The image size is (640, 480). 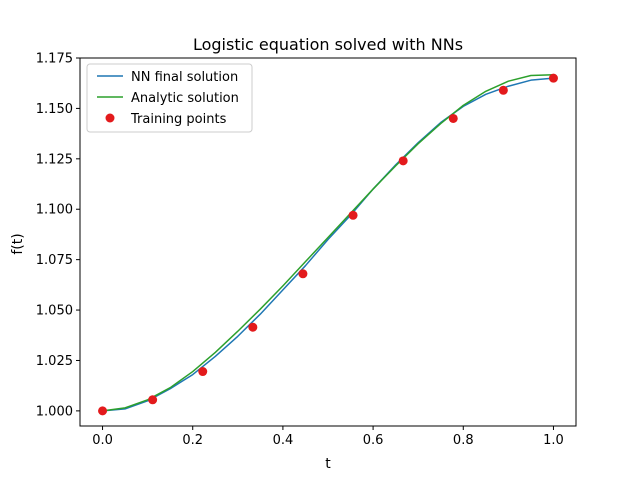 What do you see at coordinates (178, 119) in the screenshot?
I see `legend-label-training: Training points` at bounding box center [178, 119].